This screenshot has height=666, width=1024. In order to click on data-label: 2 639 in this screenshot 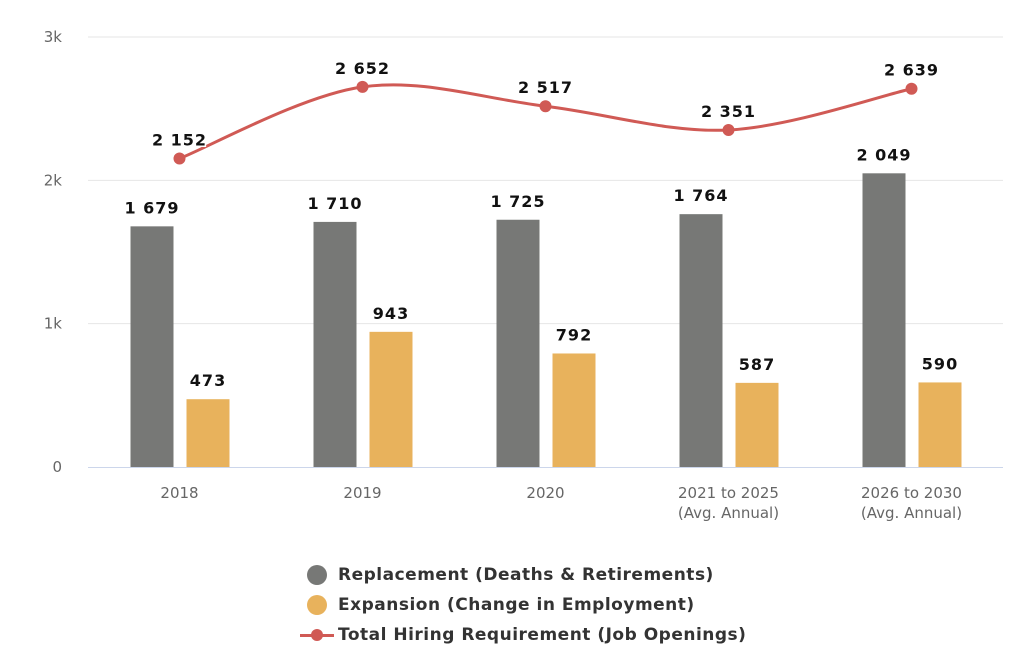, I will do `click(911, 70)`.